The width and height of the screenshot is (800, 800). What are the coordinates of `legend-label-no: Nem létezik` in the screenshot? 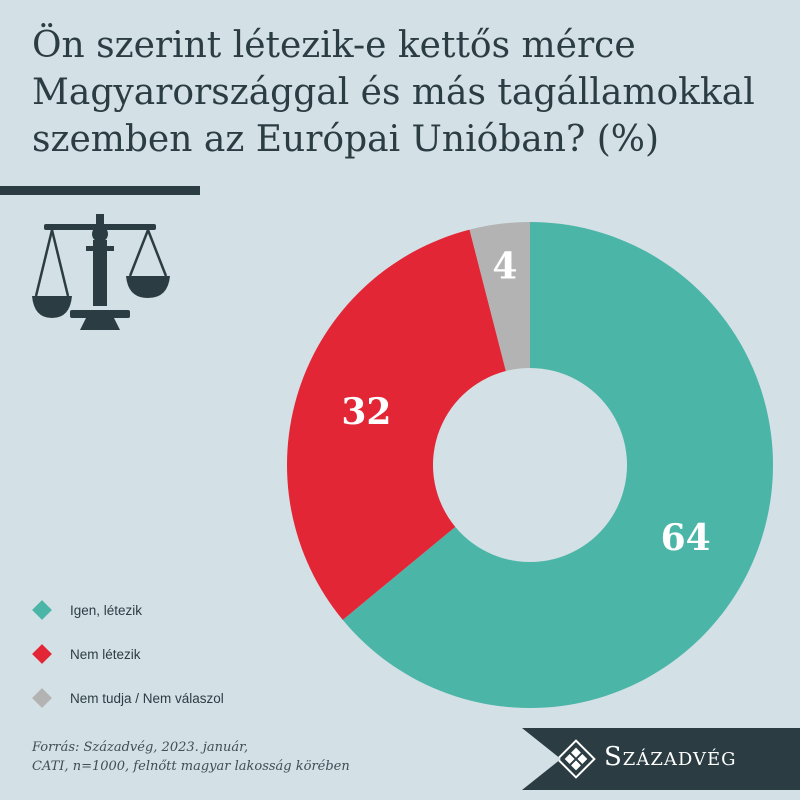 It's located at (105, 654).